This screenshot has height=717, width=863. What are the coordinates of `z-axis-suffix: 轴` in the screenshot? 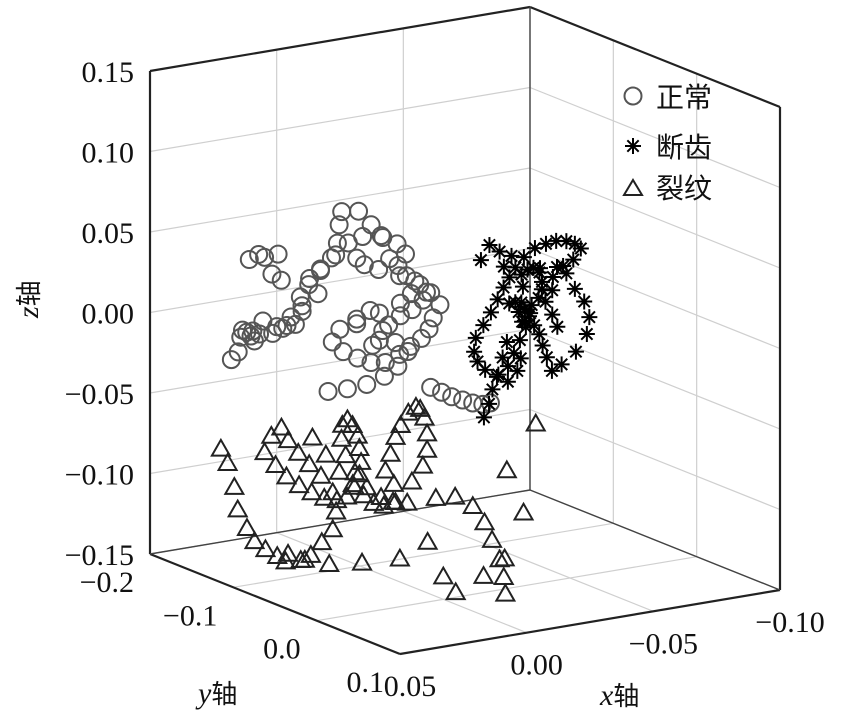 It's located at (30, 293).